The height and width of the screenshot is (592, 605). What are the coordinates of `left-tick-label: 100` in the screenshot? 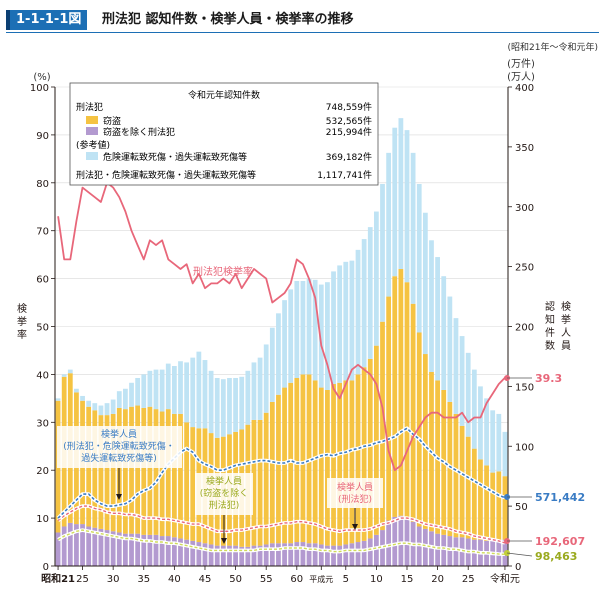 It's located at (39, 88).